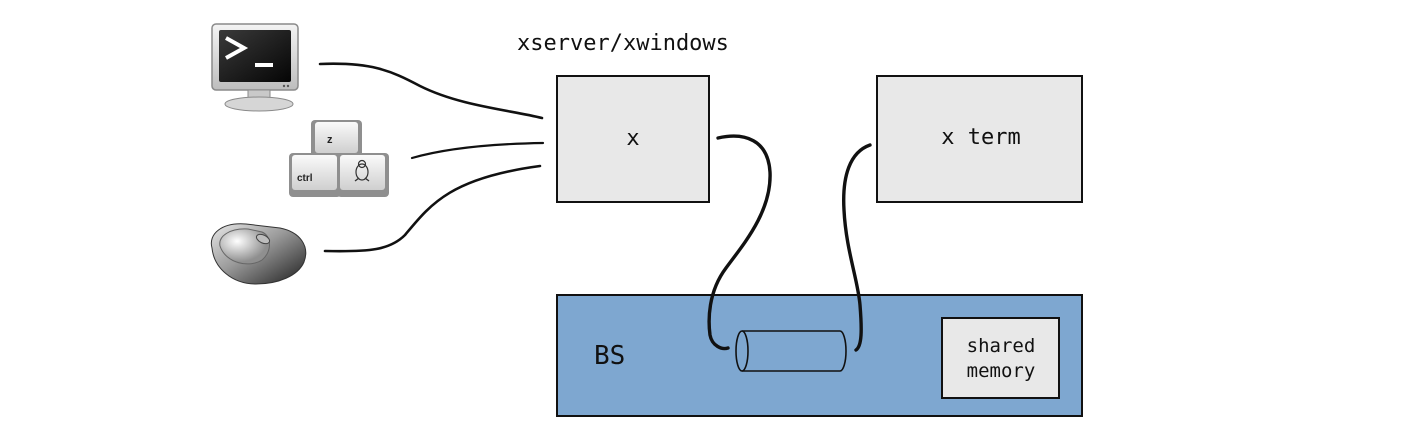  Describe the element at coordinates (1000, 358) in the screenshot. I see `shared-memory-box: shared memory` at that location.